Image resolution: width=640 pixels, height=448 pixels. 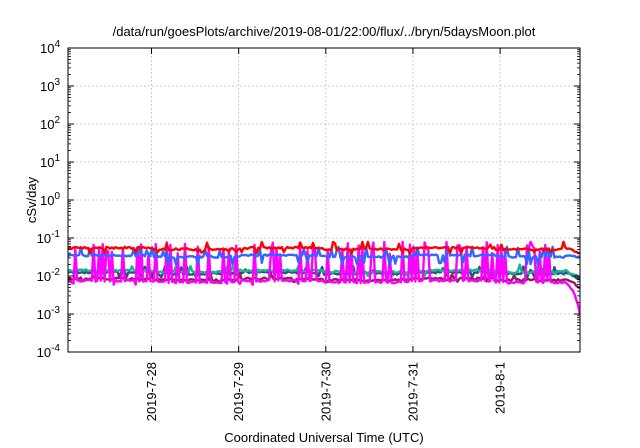 What do you see at coordinates (500, 388) in the screenshot?
I see `x-tick-label: 2019-8-1` at bounding box center [500, 388].